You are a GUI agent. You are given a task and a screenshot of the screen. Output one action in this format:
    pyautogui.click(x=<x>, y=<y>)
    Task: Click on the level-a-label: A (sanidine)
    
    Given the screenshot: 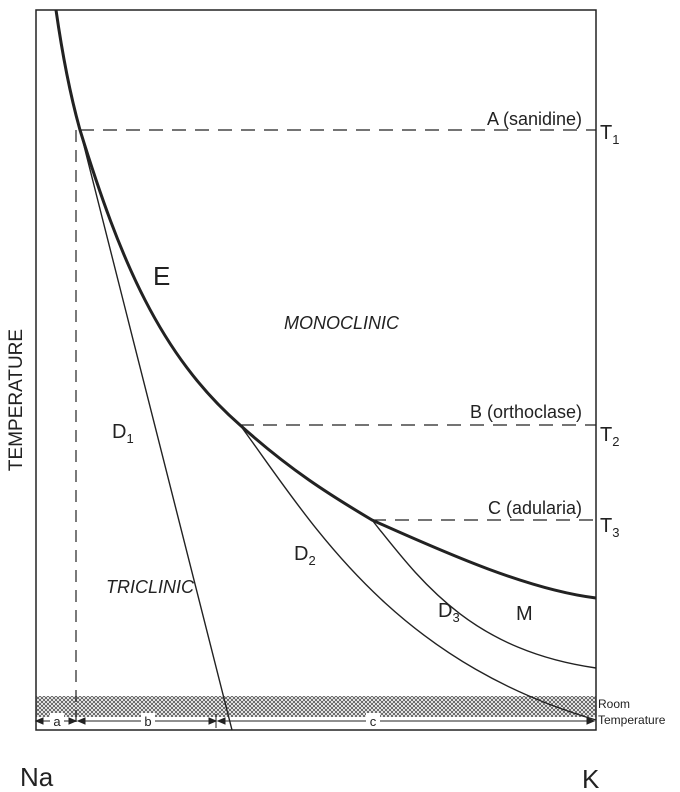 What is the action you would take?
    pyautogui.click(x=534, y=119)
    